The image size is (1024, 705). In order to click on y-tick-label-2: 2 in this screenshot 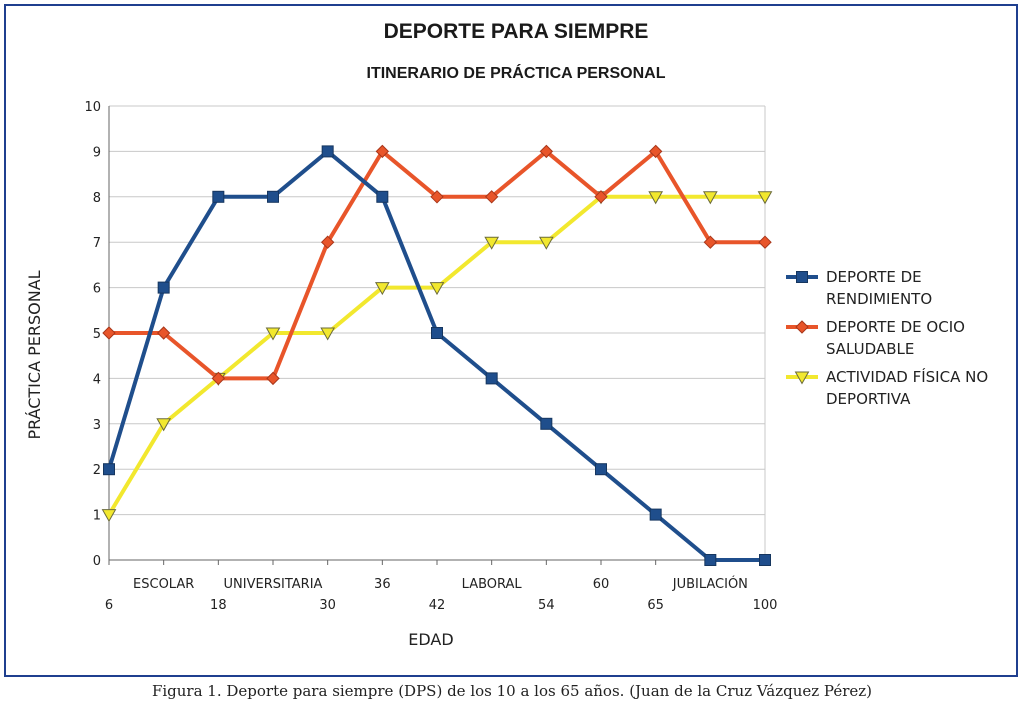, I will do `click(97, 470)`.